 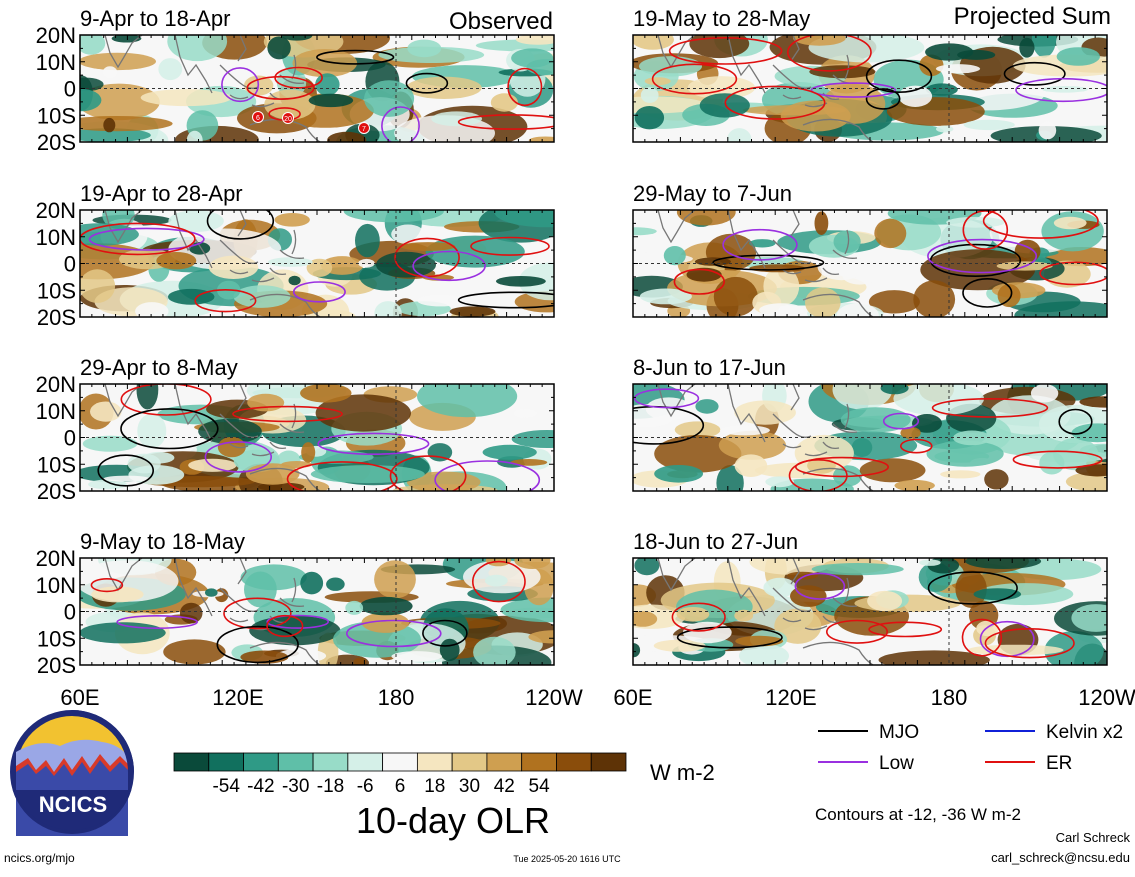 I want to click on legend-label: Low, so click(x=896, y=763).